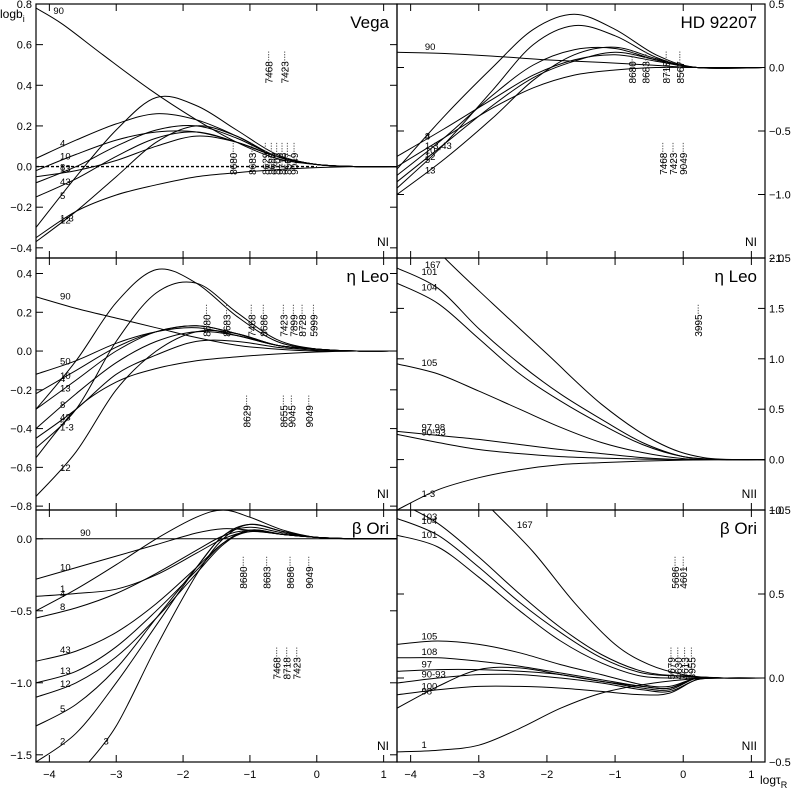  What do you see at coordinates (718, 22) in the screenshot?
I see `star-name-label: HD 92207` at bounding box center [718, 22].